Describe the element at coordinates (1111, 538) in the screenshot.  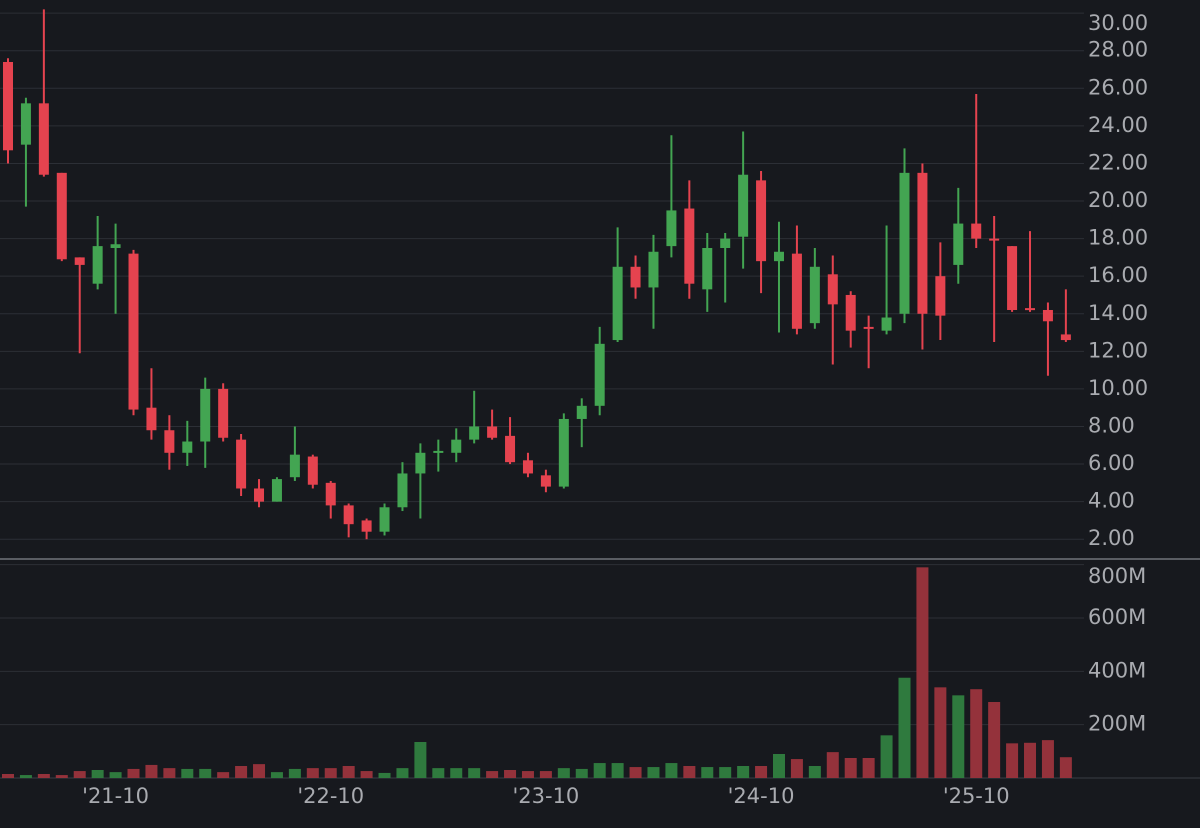
I see `y-tick-label: 2.00` at that location.